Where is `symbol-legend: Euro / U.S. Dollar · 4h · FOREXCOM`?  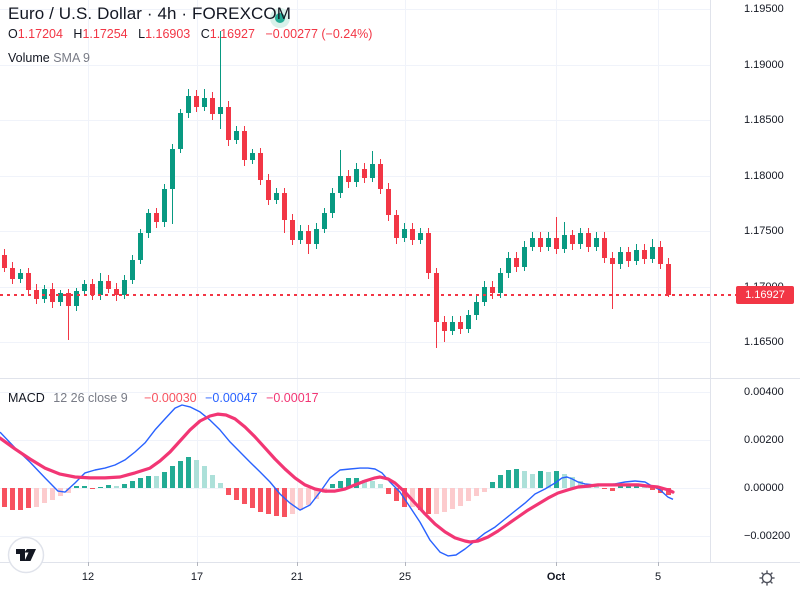
symbol-legend: Euro / U.S. Dollar · 4h · FOREXCOM is located at coordinates (149, 14).